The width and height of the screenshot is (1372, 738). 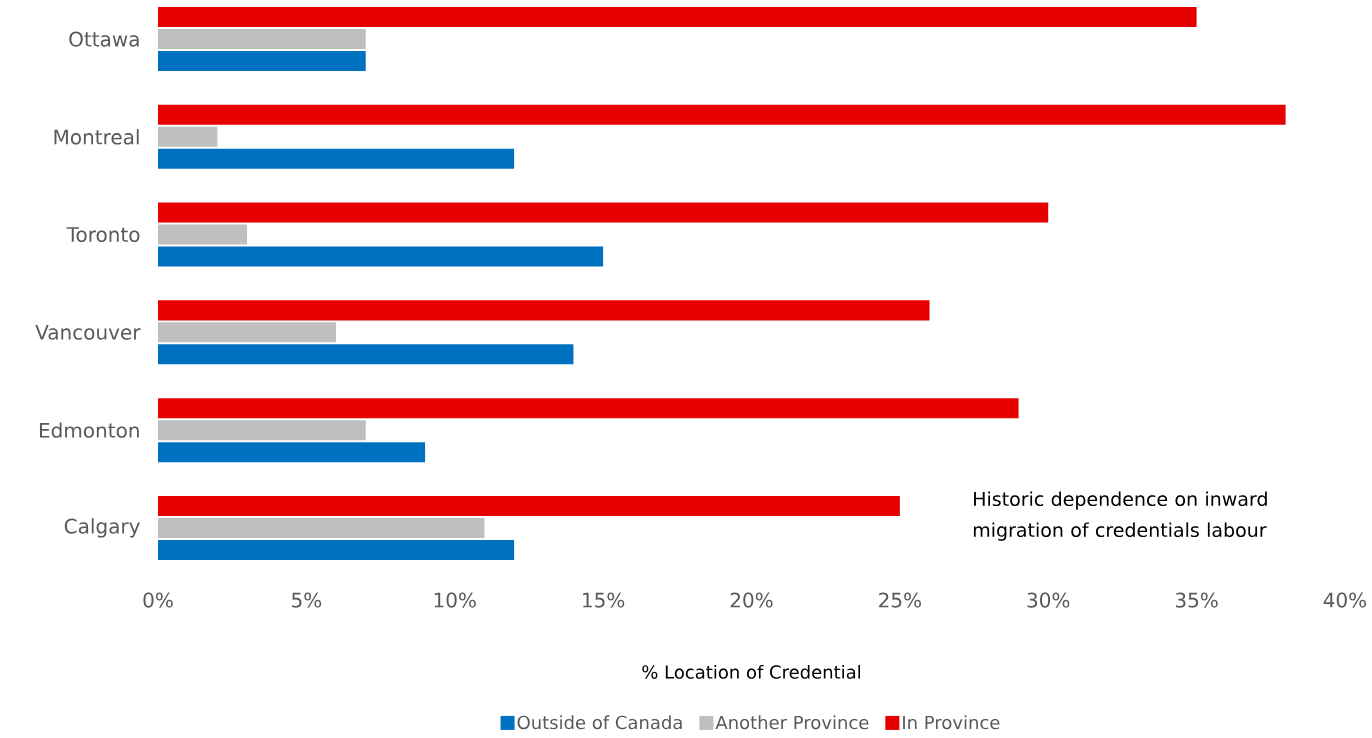 What do you see at coordinates (158, 600) in the screenshot?
I see `x-tick-label: 0%` at bounding box center [158, 600].